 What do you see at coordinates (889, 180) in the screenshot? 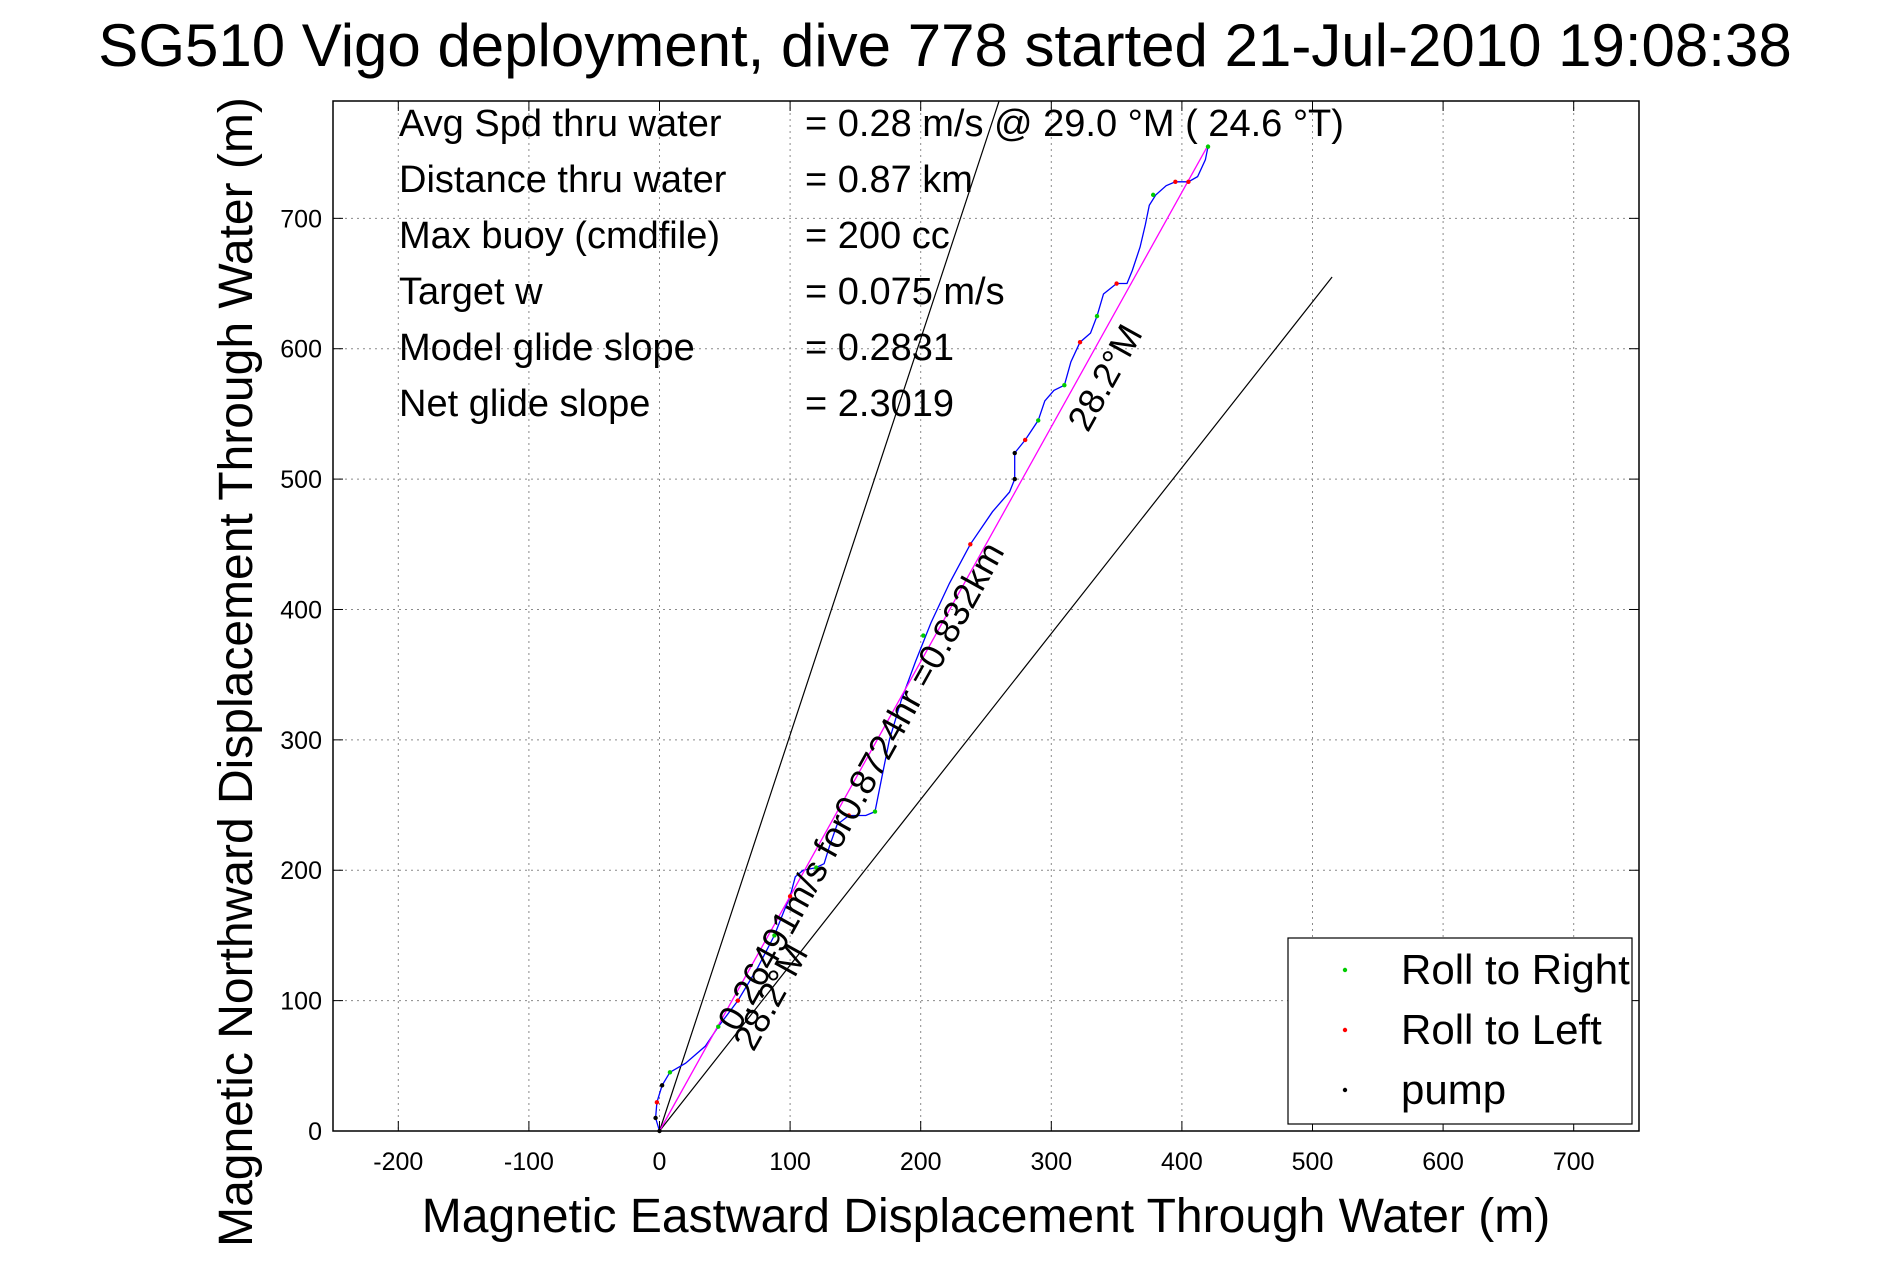
I see `summary-value: = 0.87 km` at bounding box center [889, 180].